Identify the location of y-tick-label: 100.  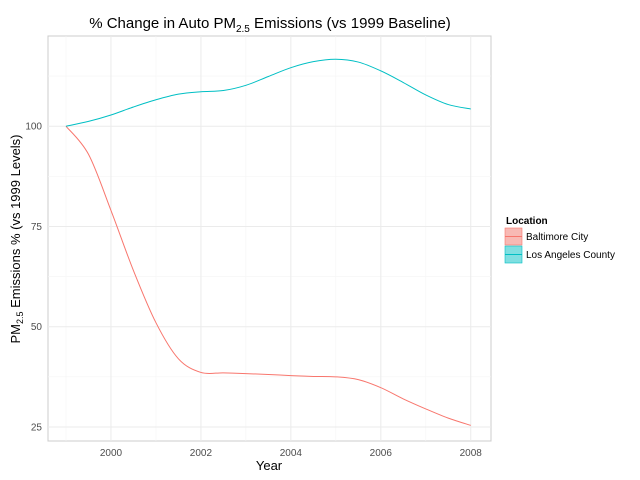
(33, 127).